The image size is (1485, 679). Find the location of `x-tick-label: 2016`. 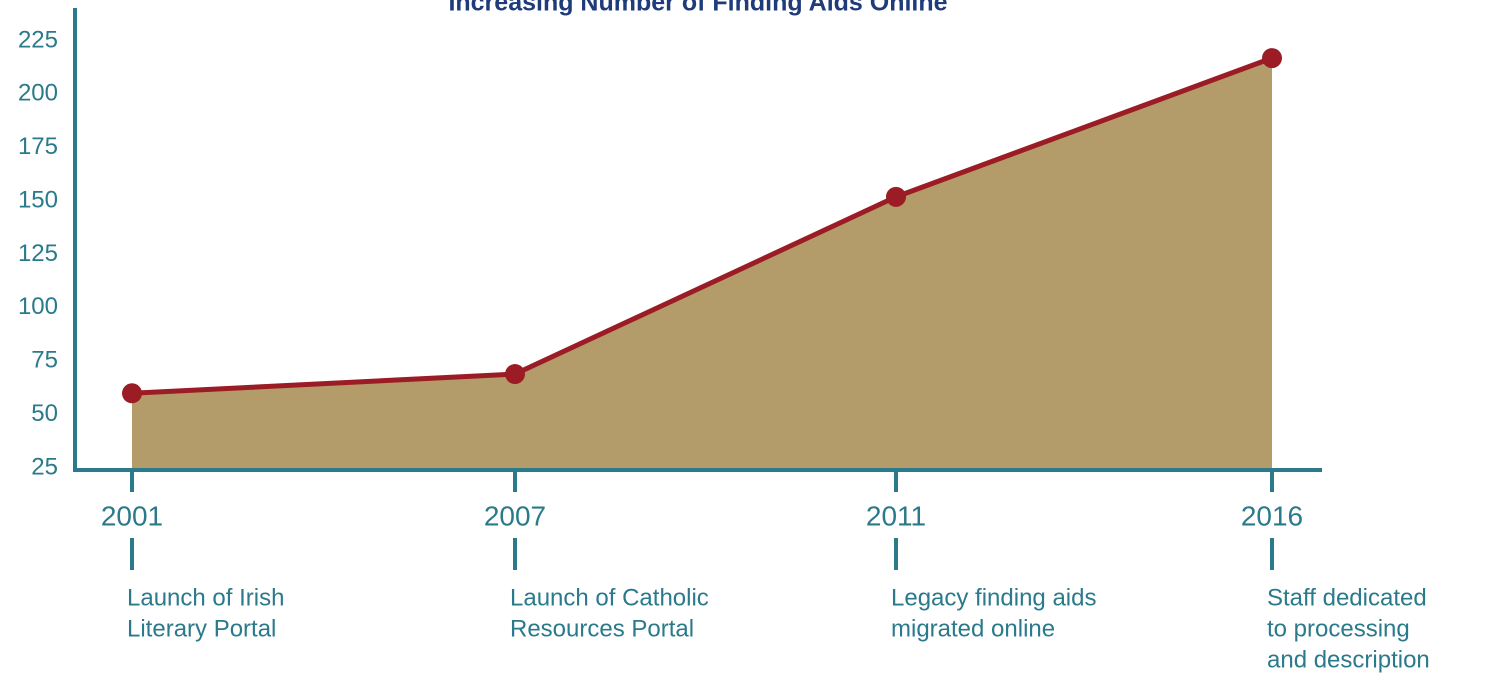

x-tick-label: 2016 is located at coordinates (1272, 515).